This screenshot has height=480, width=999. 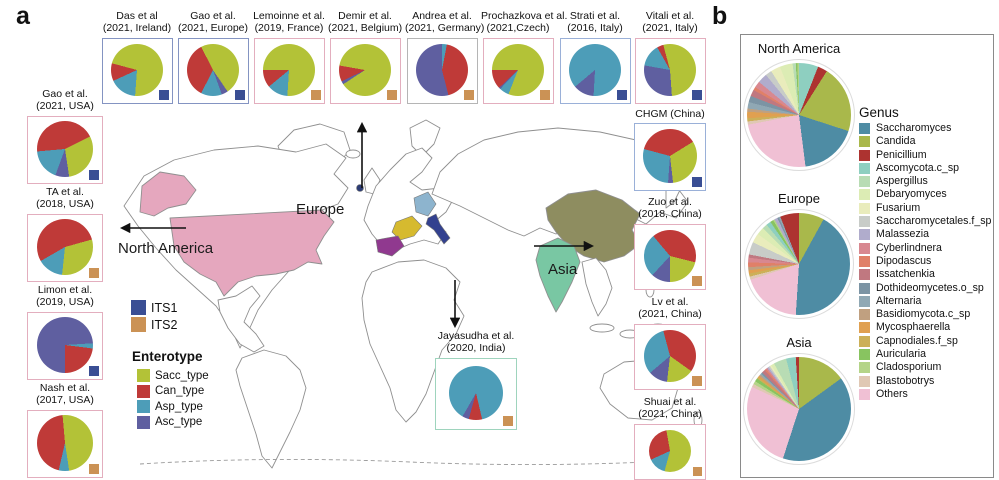 I want to click on study-card-strati-italy: Strati et al. (2016, Italy), so click(x=595, y=57).